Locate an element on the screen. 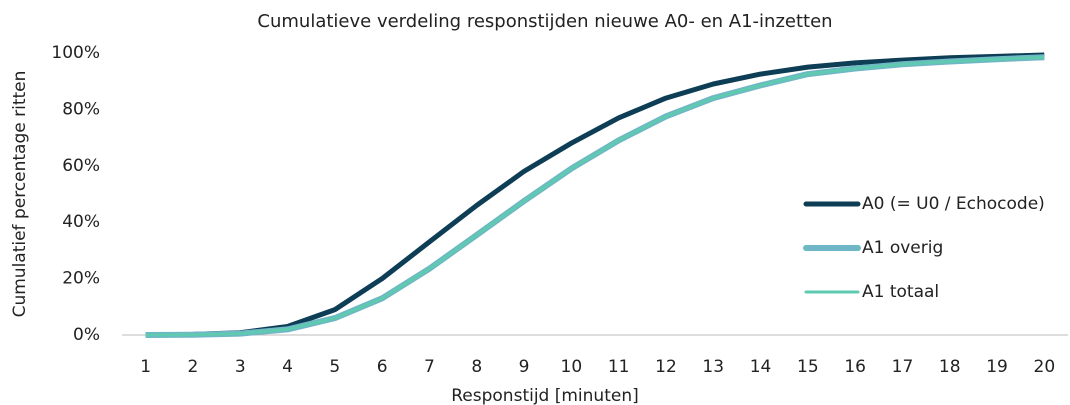 This screenshot has width=1070, height=405. x-tick-label: 5 is located at coordinates (334, 367).